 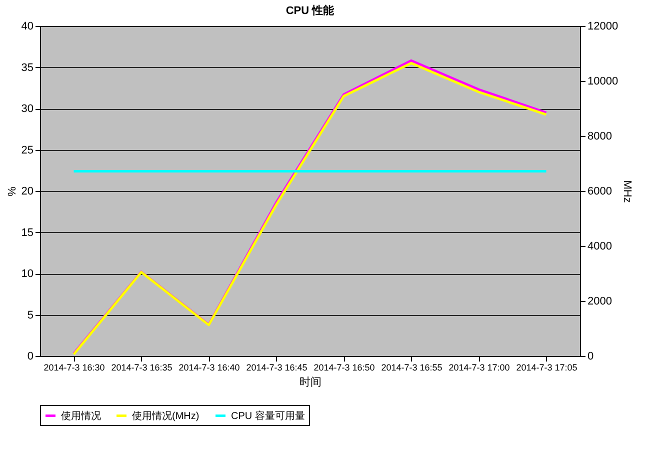 I want to click on y-tick-label: 20, so click(x=27, y=192).